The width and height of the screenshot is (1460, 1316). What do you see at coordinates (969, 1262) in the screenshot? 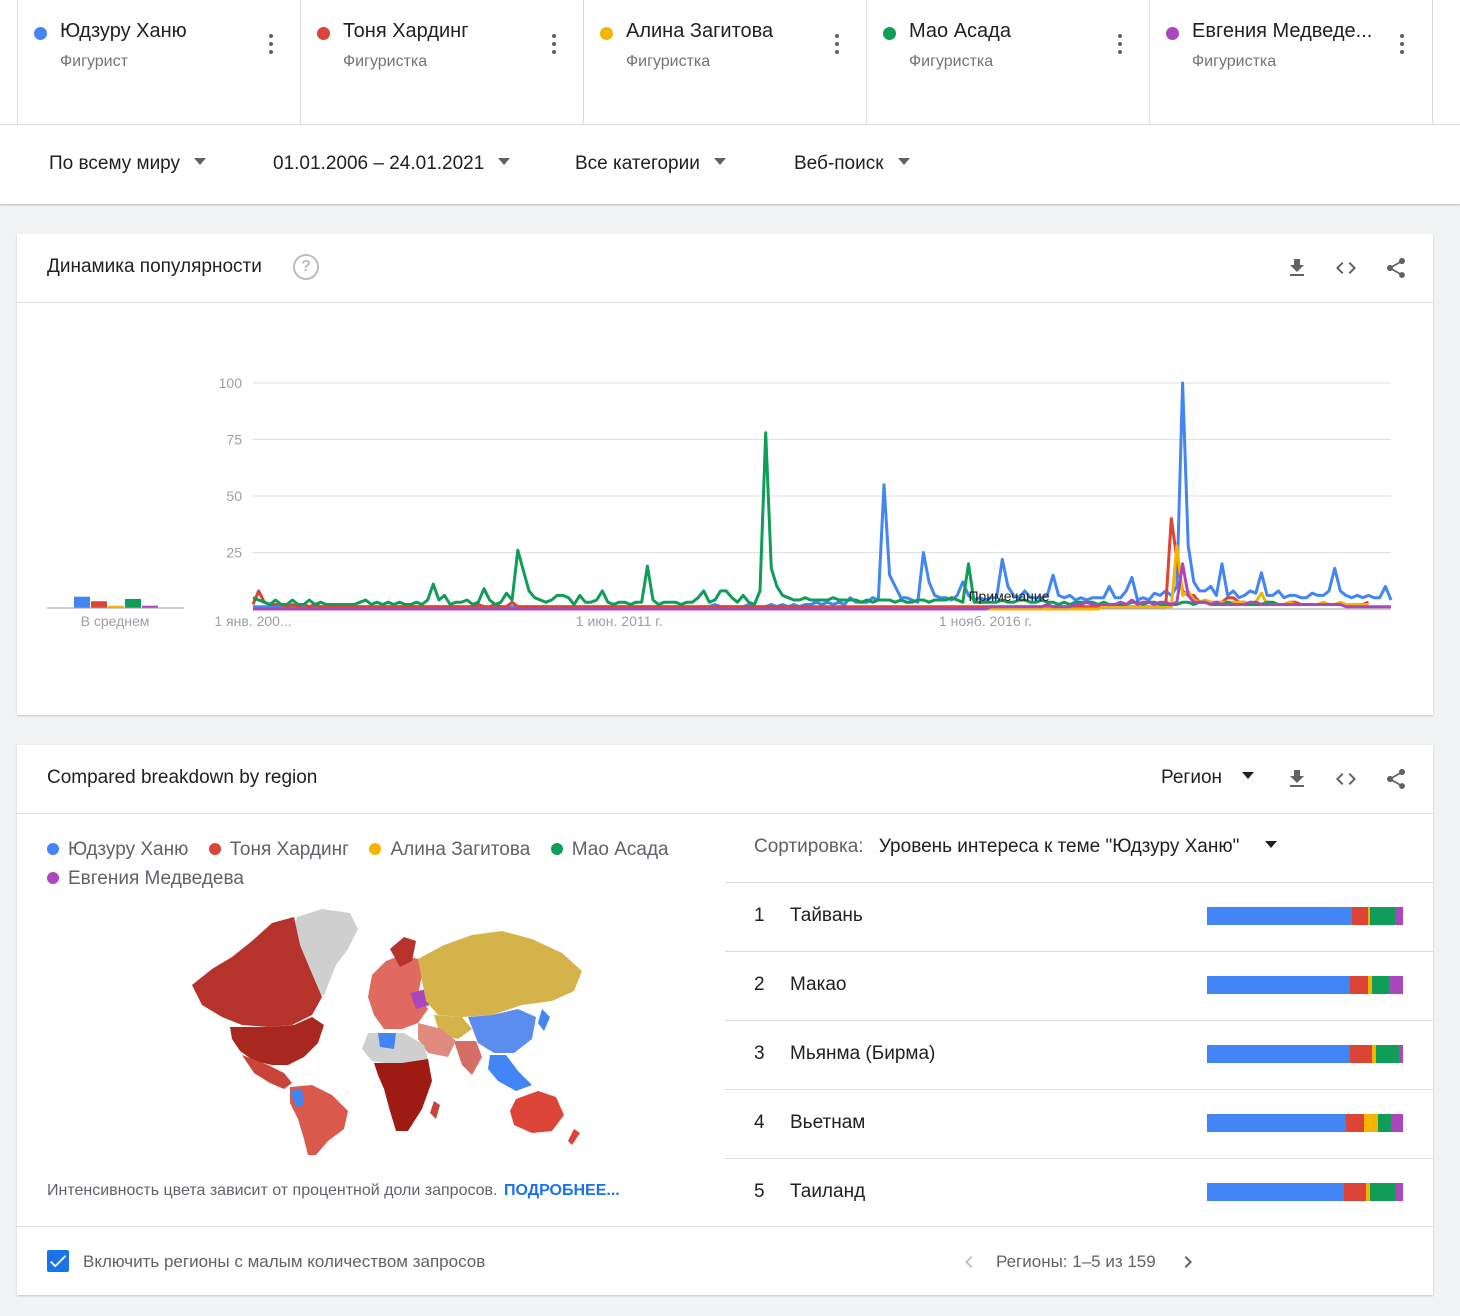
I see `chevron-left-icon` at bounding box center [969, 1262].